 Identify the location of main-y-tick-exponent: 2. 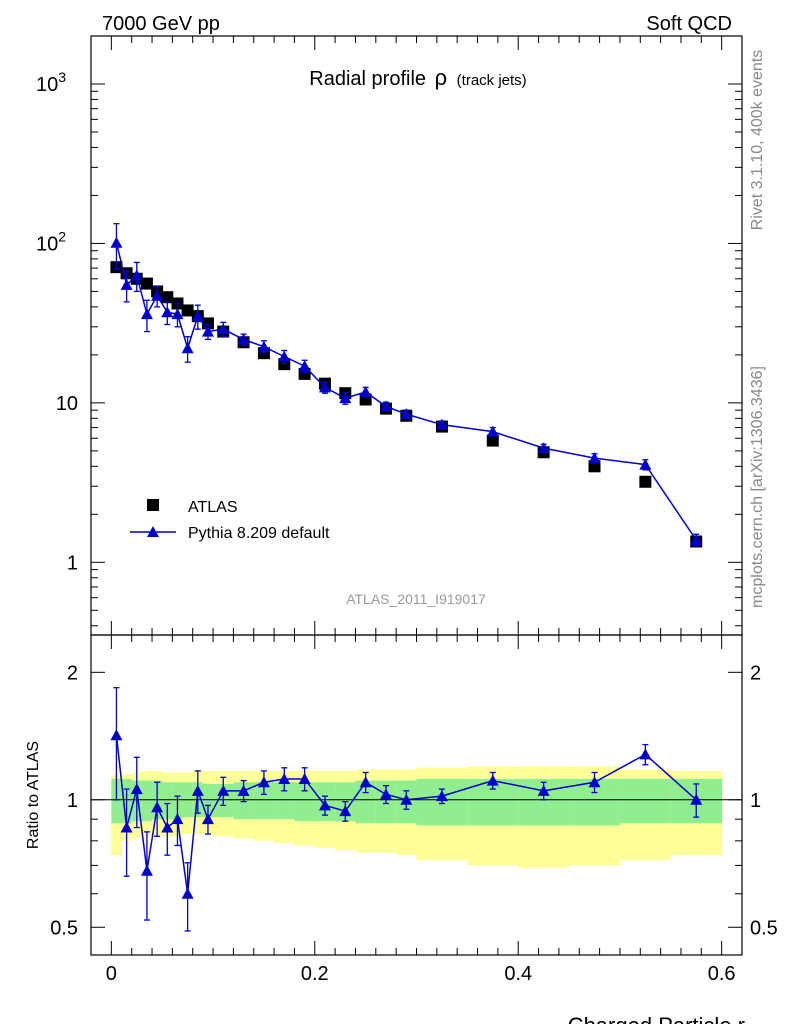
(62, 236).